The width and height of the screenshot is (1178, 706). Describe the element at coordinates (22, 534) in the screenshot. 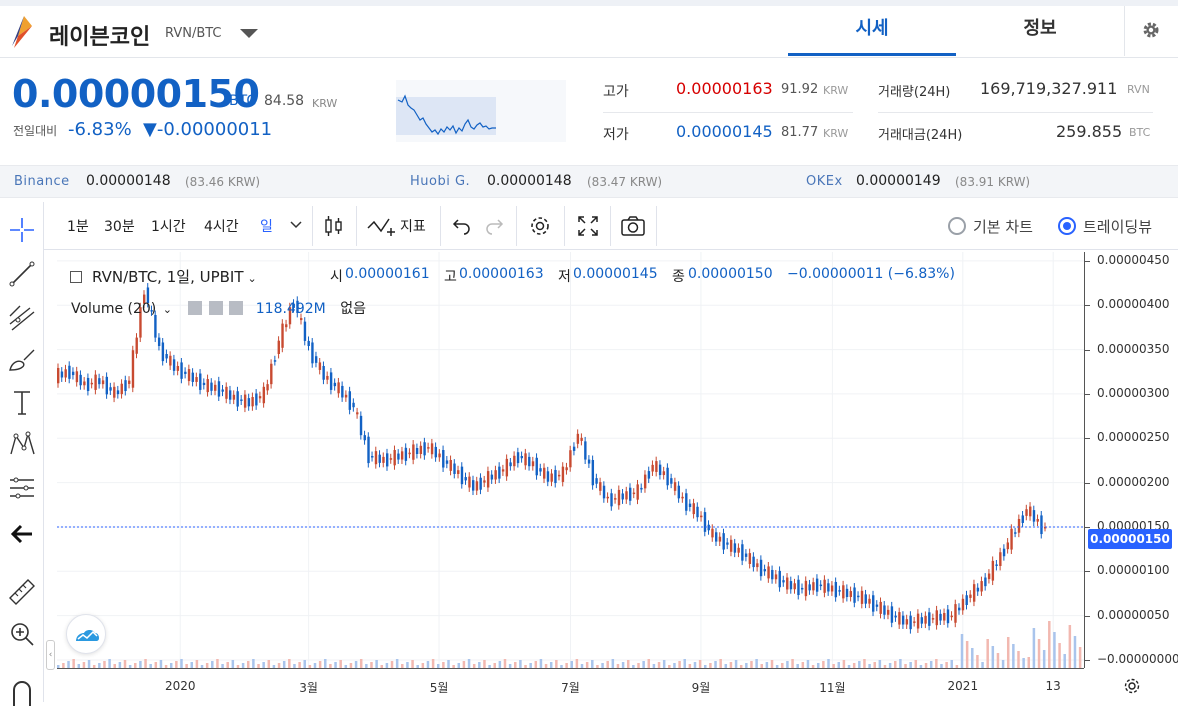

I see `arrow-left-icon` at that location.